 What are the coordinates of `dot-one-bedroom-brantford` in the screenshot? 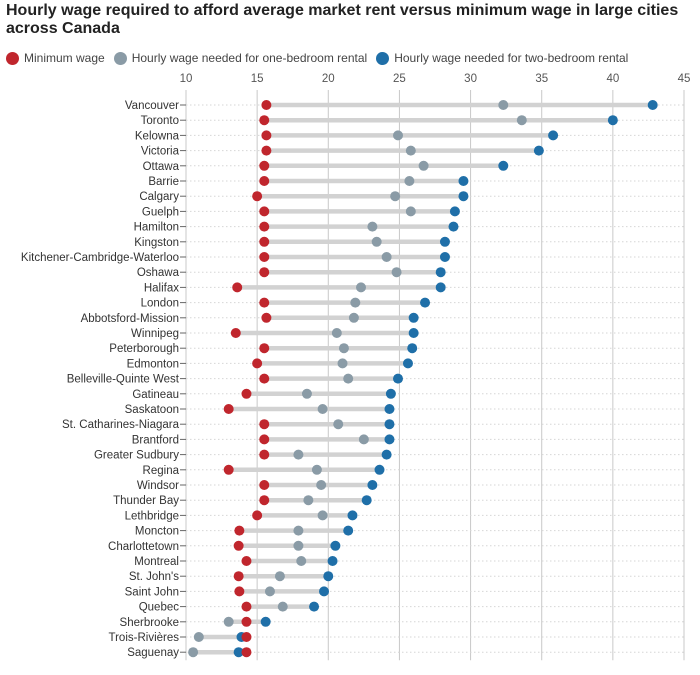 It's located at (363, 439).